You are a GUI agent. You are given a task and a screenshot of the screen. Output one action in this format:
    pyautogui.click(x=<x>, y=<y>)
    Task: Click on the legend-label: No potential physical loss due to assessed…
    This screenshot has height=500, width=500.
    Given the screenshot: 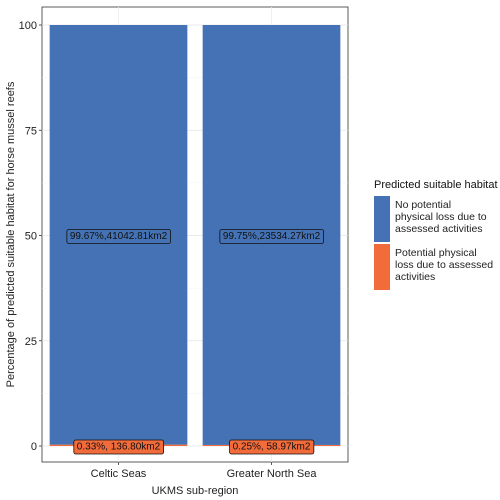 What is the action you would take?
    pyautogui.click(x=441, y=217)
    